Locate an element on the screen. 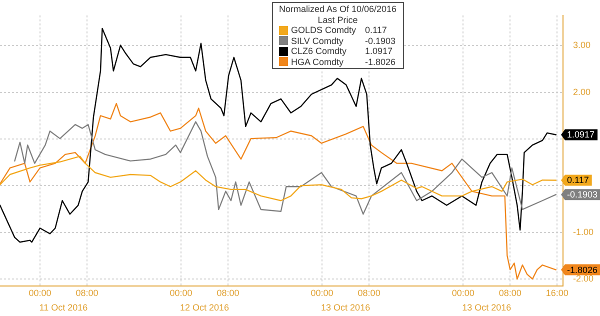 The image size is (600, 316). legend-label: HGA Comdty is located at coordinates (318, 61).